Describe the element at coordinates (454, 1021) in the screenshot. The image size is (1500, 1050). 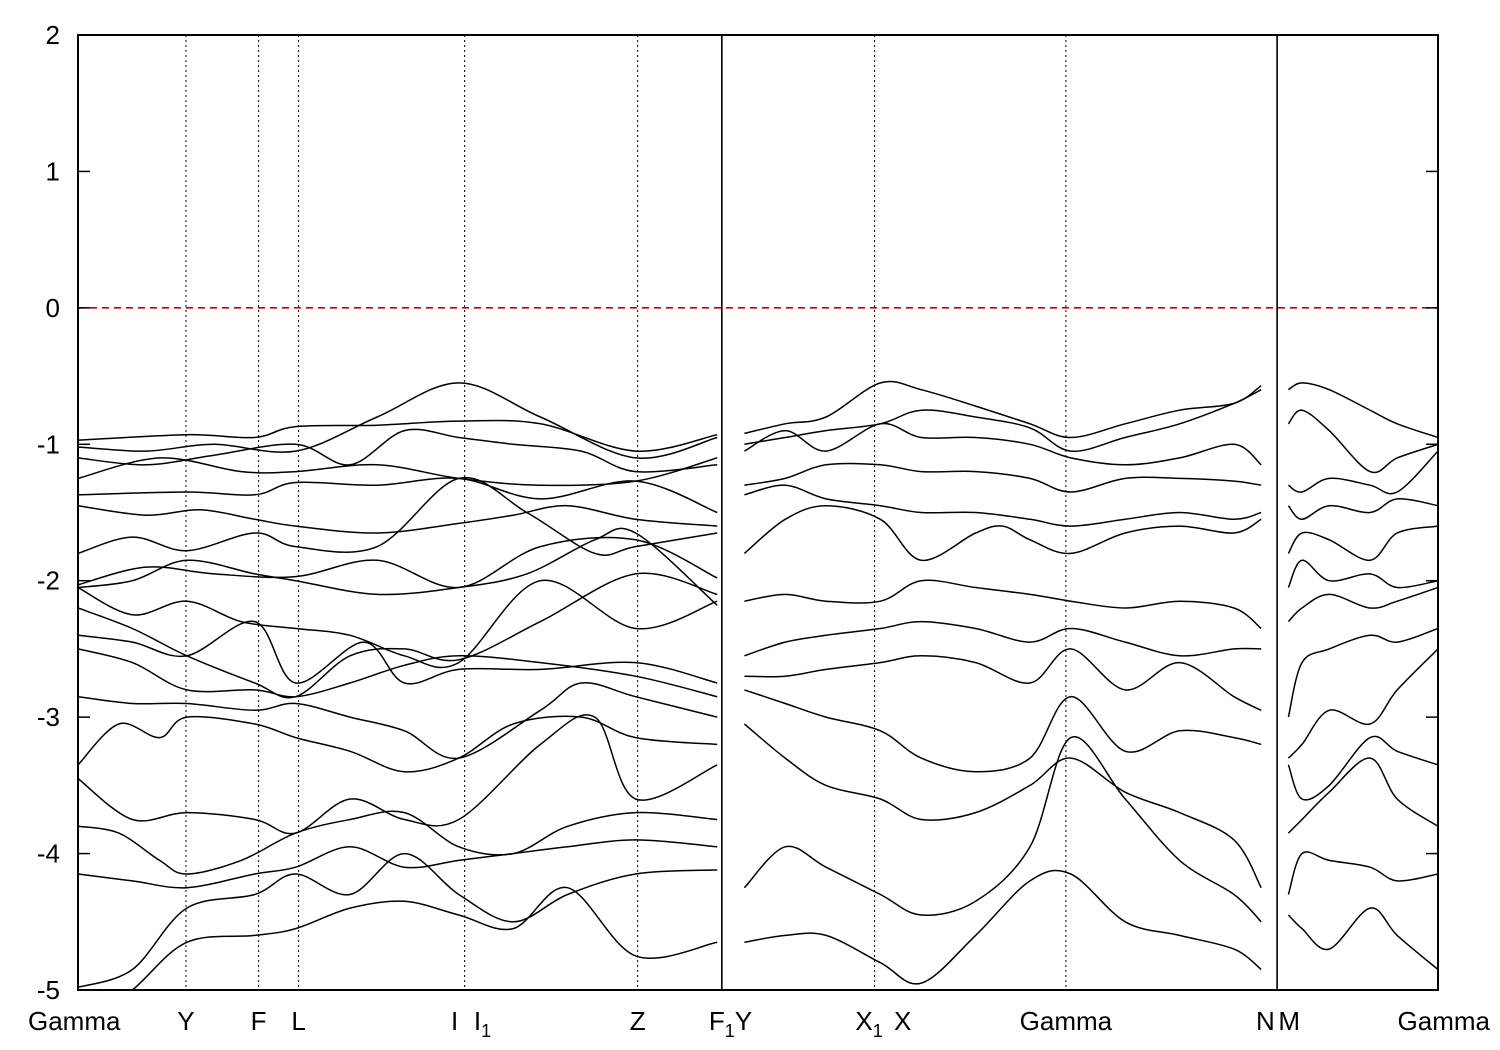
I see `x-tick-label: I` at that location.